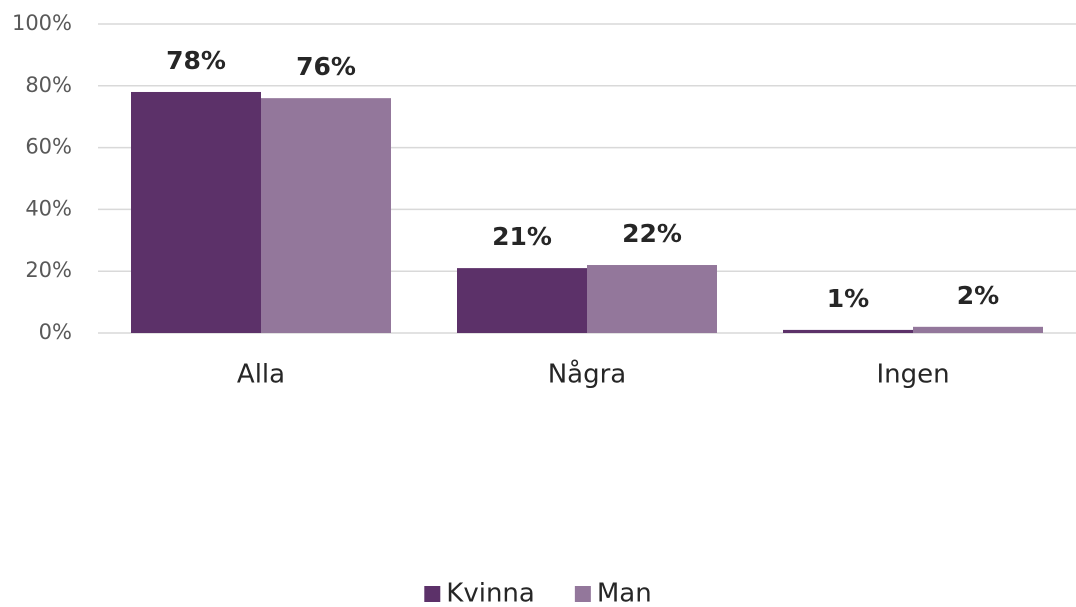 The height and width of the screenshot is (607, 1076). Describe the element at coordinates (624, 593) in the screenshot. I see `legend-label: Man` at that location.